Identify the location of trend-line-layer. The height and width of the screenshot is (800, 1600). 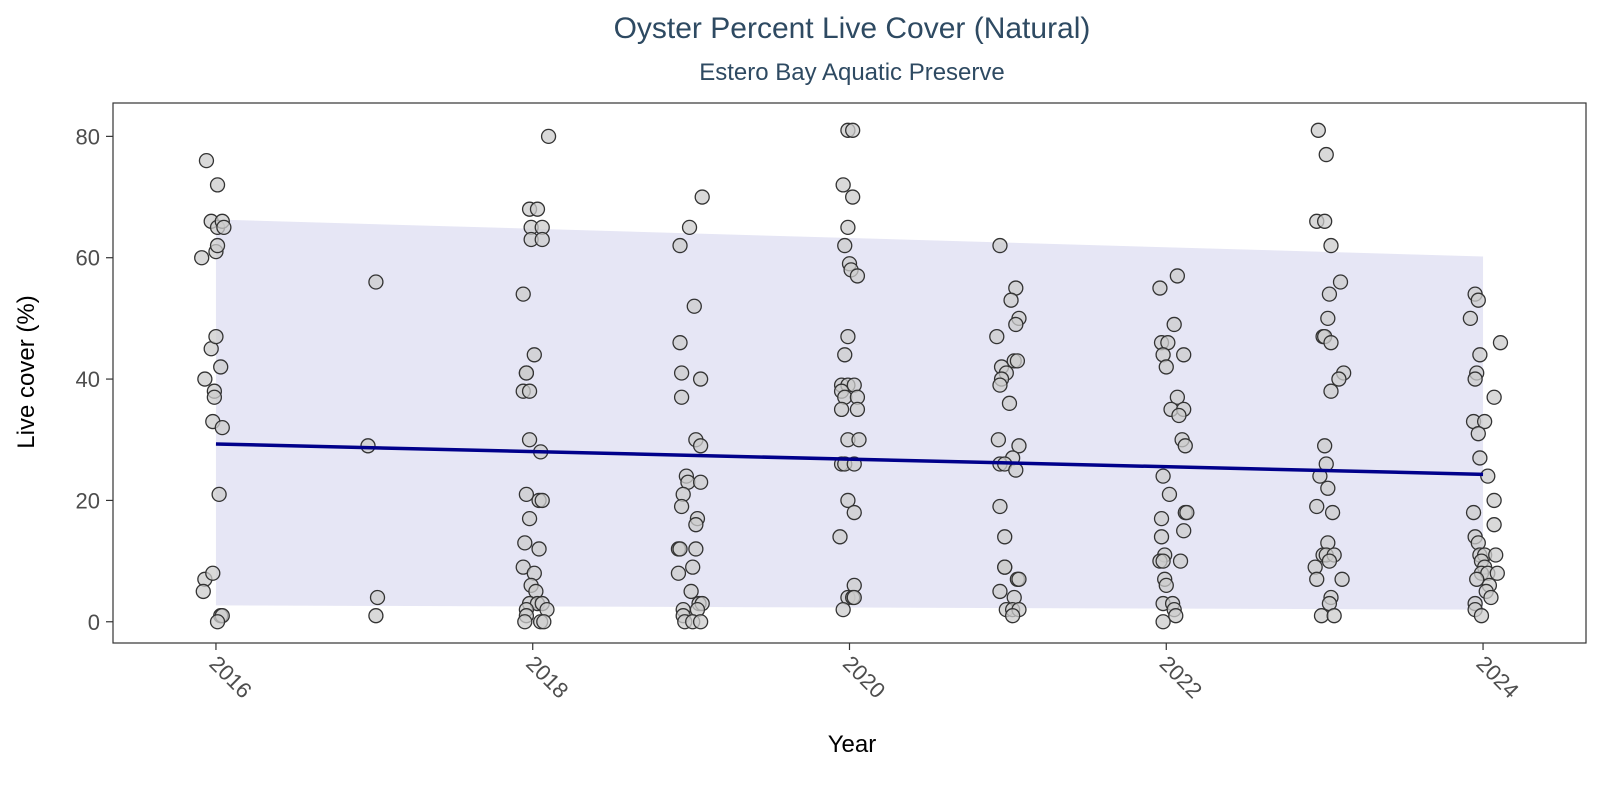
(849, 459).